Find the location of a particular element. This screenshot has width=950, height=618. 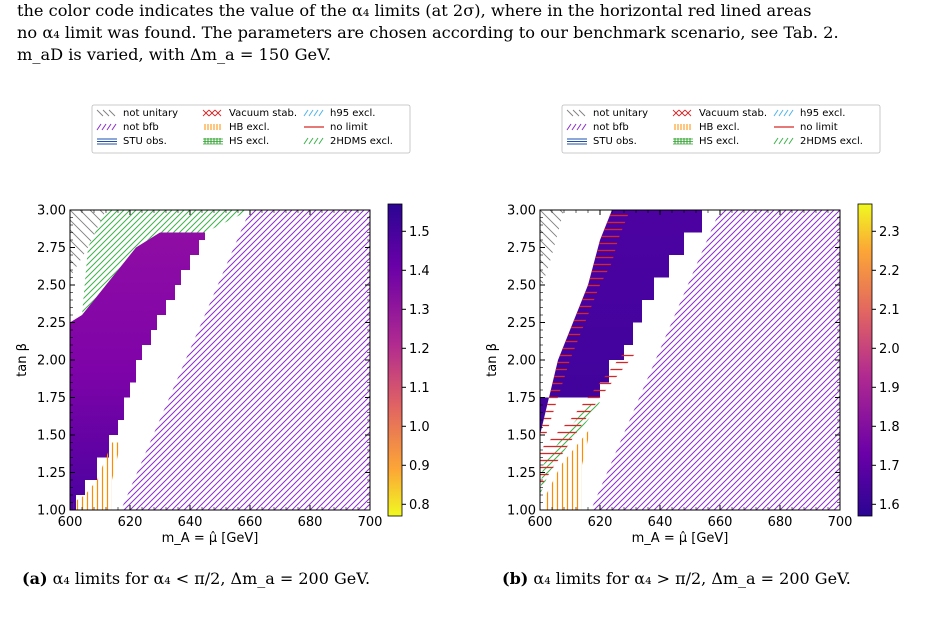

caption-a-tag: (a) is located at coordinates (35, 578).